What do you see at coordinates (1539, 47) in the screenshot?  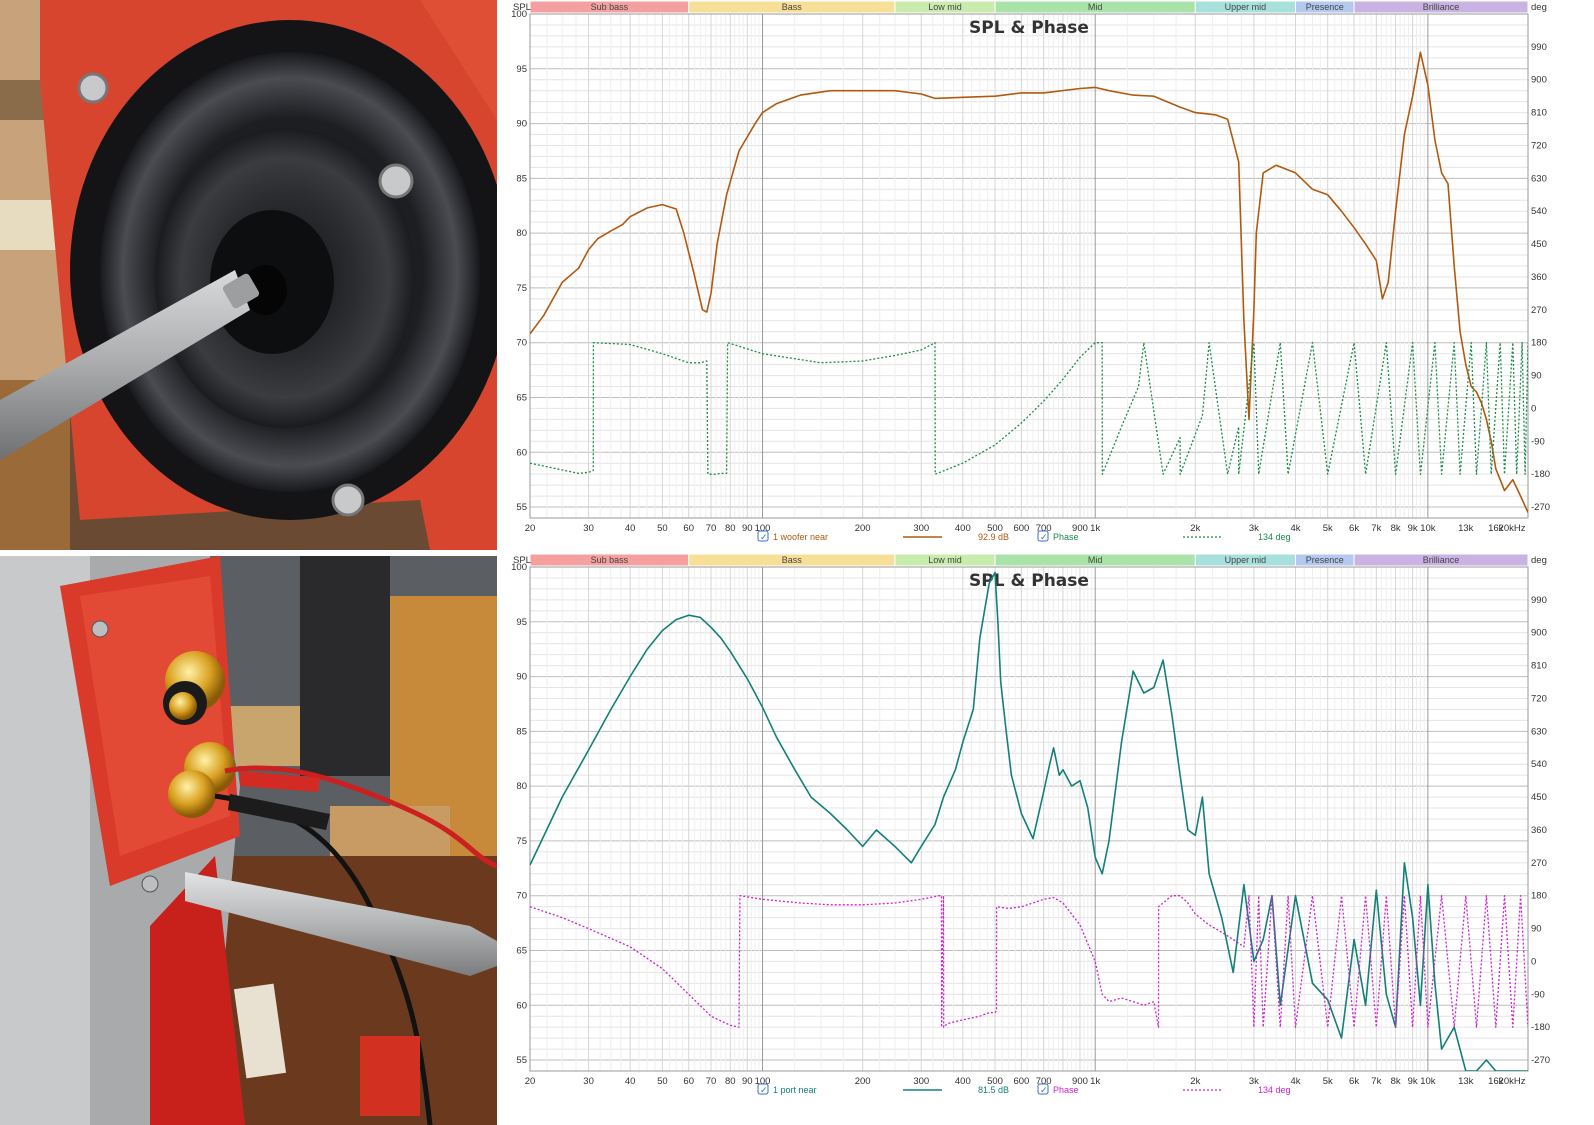 I see `phase-tick-label: 990` at bounding box center [1539, 47].